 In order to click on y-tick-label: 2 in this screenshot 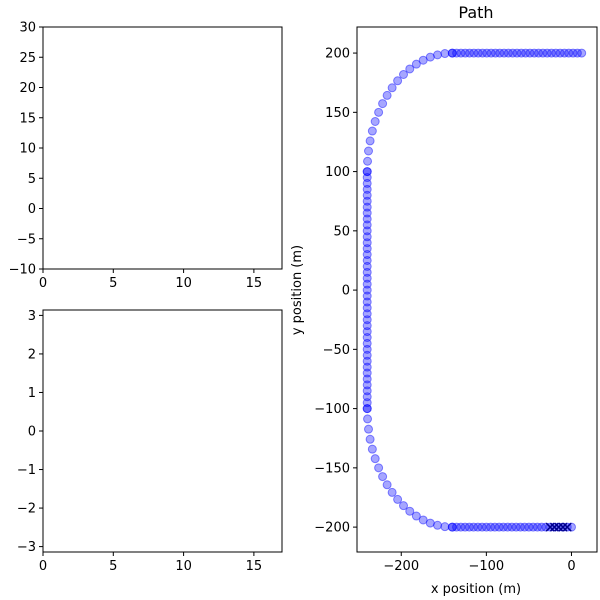, I will do `click(32, 354)`.